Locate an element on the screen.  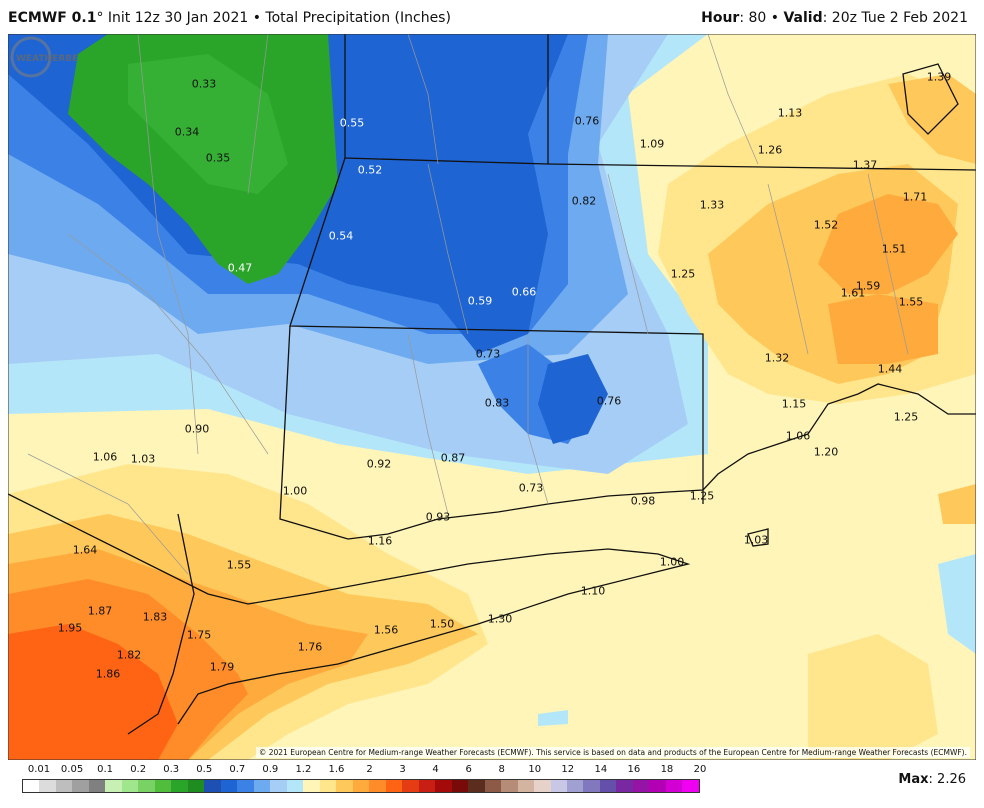
precip-value-label: 1.56 is located at coordinates (386, 630).